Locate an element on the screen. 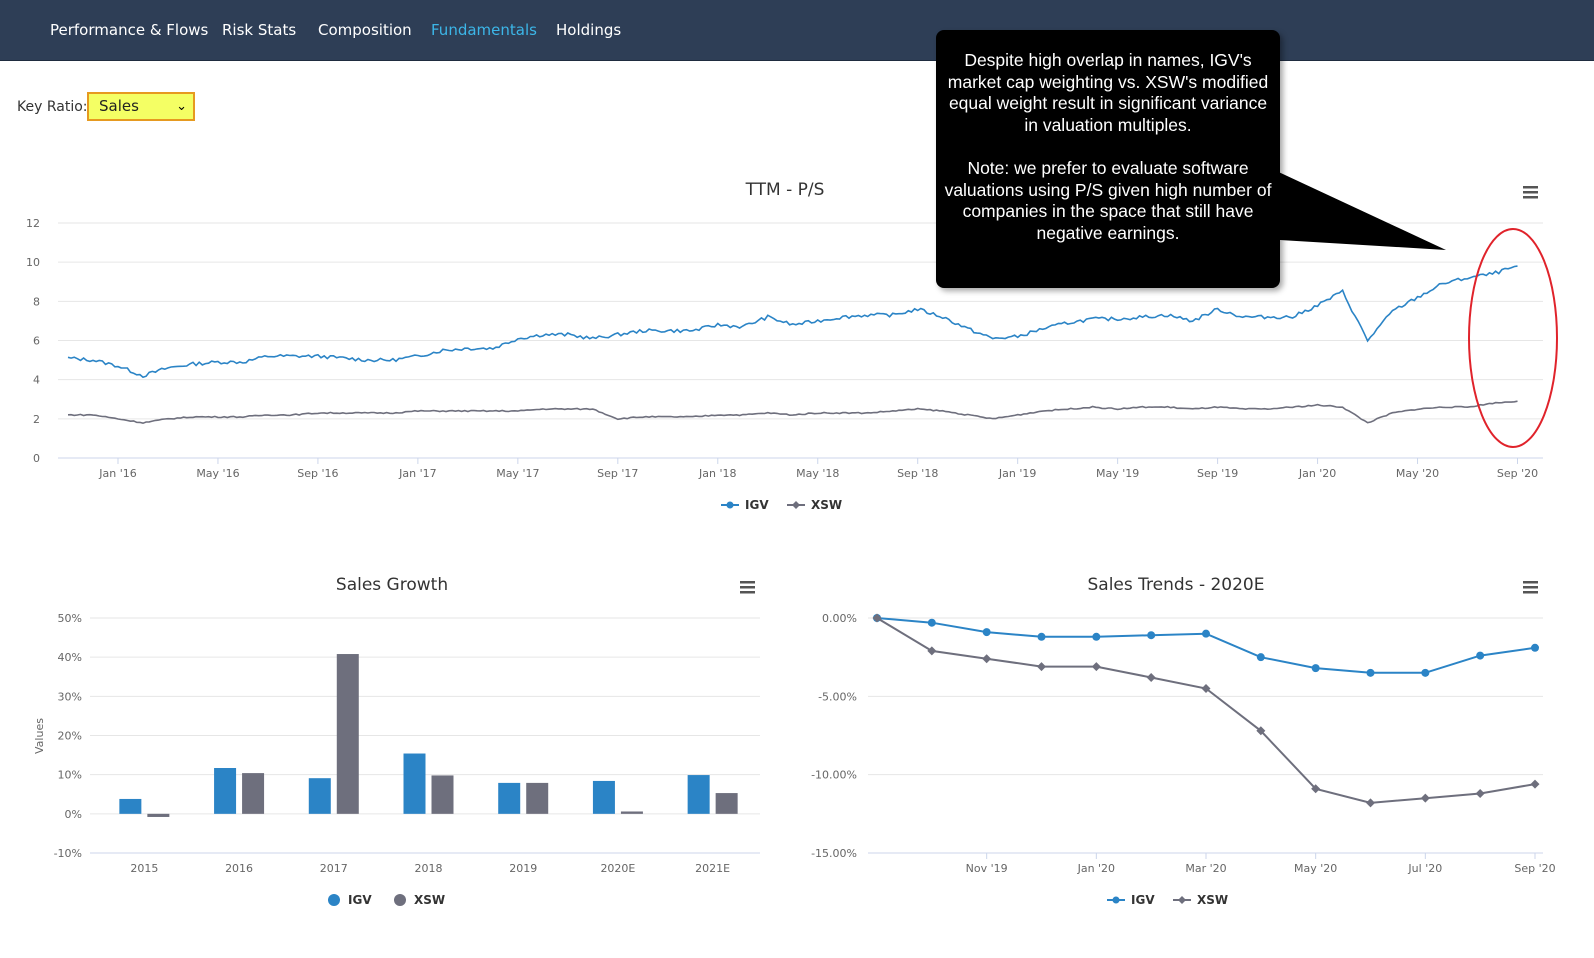  bar-igv-2018 is located at coordinates (414, 783).